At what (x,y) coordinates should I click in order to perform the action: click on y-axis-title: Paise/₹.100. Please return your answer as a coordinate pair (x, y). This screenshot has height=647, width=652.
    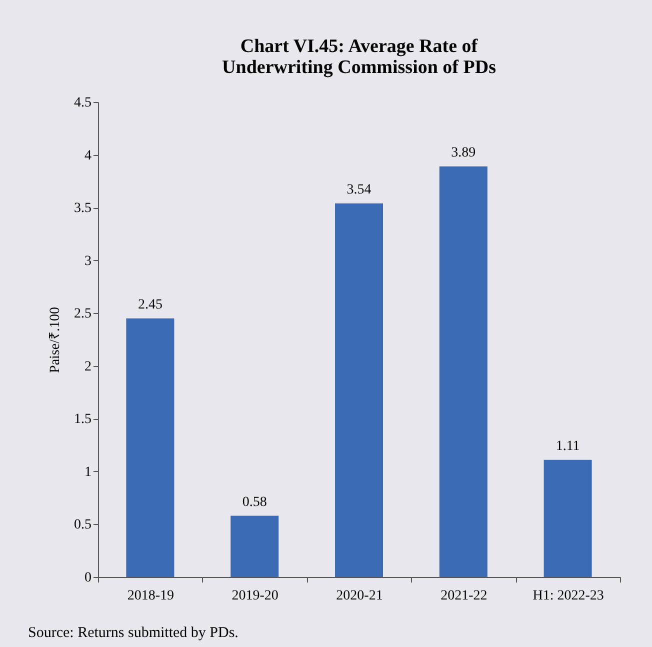
    Looking at the image, I should click on (55, 340).